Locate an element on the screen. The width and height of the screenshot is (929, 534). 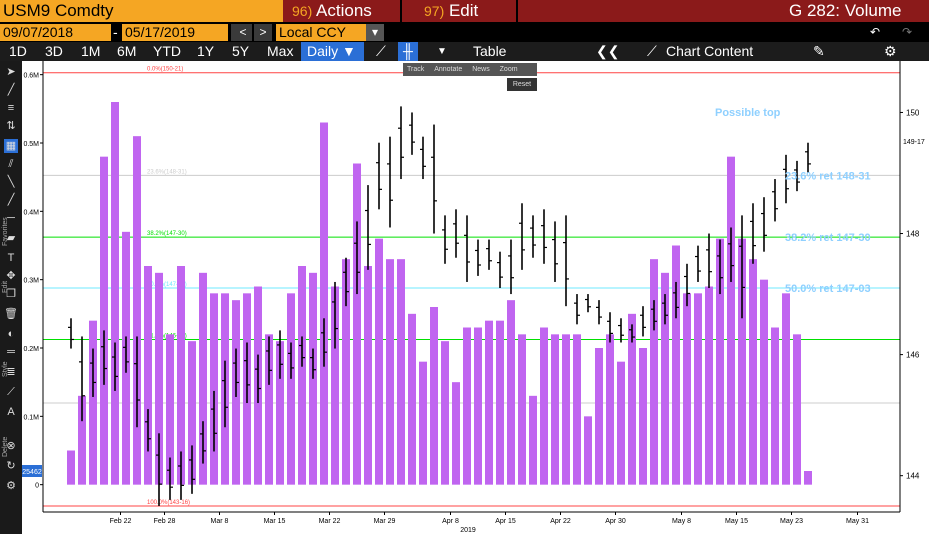
period-ytd: YTD is located at coordinates (167, 51).